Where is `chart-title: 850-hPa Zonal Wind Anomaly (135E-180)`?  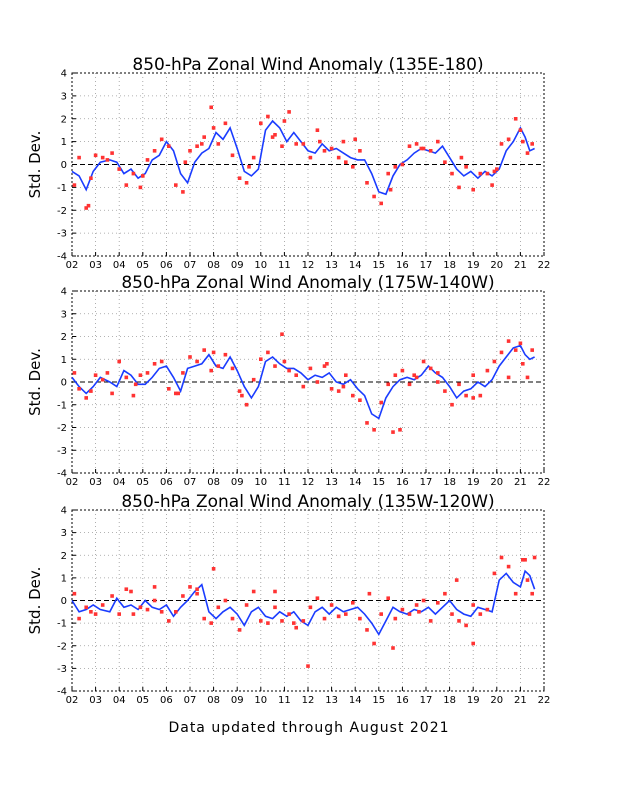
chart-title: 850-hPa Zonal Wind Anomaly (135E-180) is located at coordinates (307, 65).